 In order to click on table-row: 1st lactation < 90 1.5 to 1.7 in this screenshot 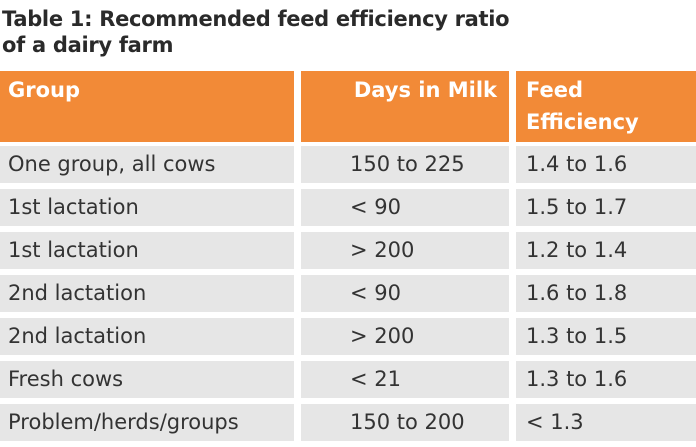, I will do `click(348, 207)`.